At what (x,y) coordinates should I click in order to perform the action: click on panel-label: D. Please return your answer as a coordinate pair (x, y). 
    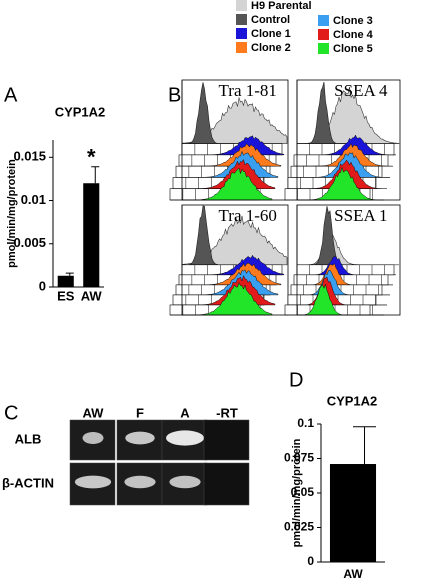
    Looking at the image, I should click on (296, 380).